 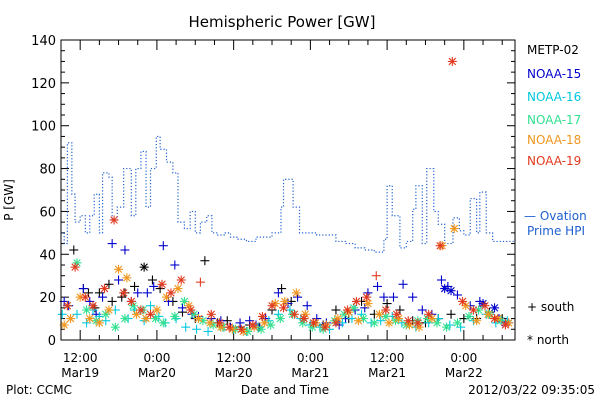 What do you see at coordinates (554, 74) in the screenshot?
I see `legend-item-noaa-15: NOAA-15` at bounding box center [554, 74].